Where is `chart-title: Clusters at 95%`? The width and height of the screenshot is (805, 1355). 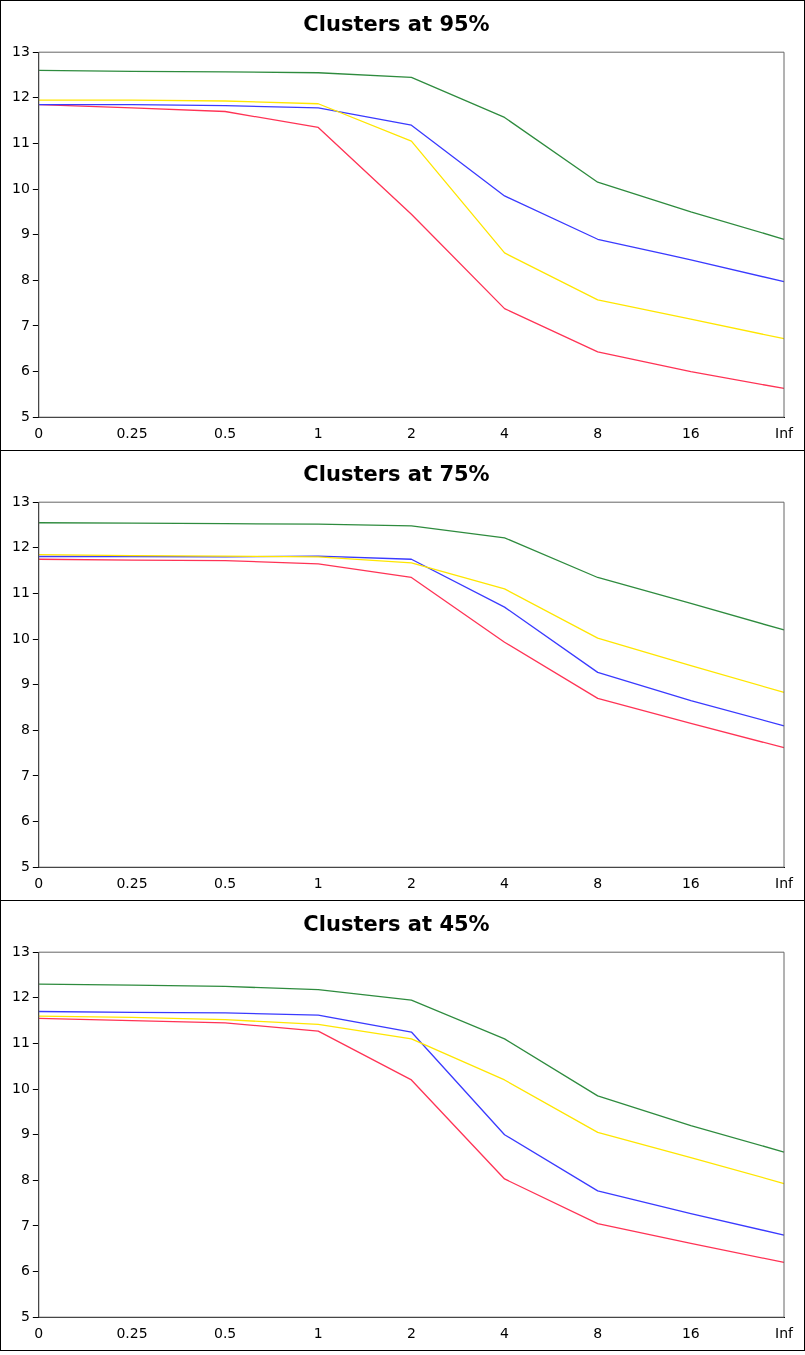
chart-title: Clusters at 95% is located at coordinates (396, 24).